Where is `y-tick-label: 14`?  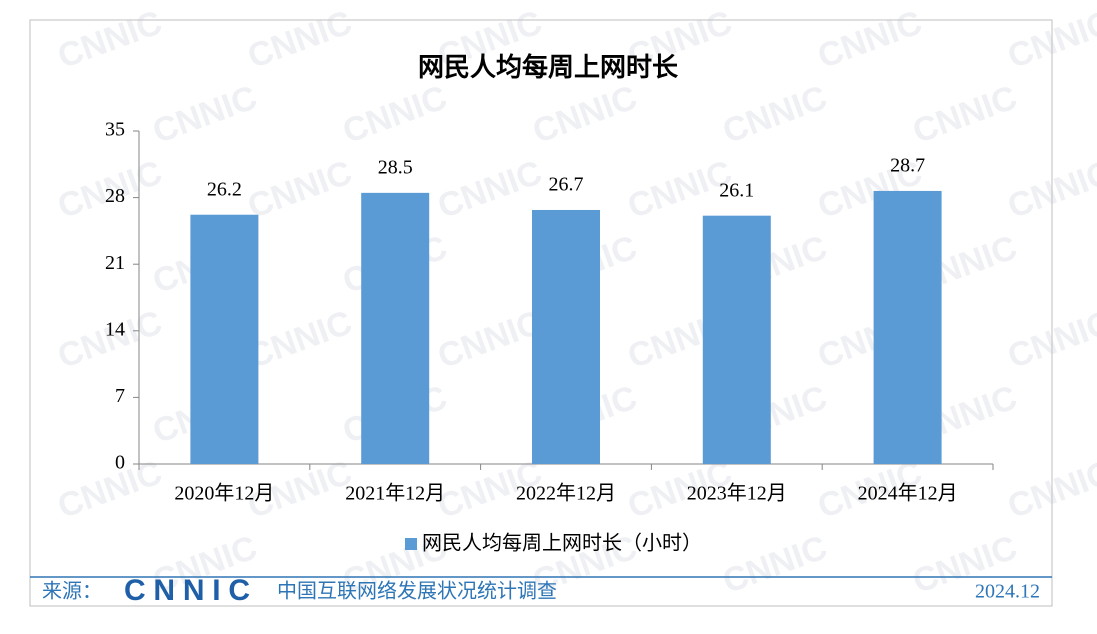 y-tick-label: 14 is located at coordinates (115, 329).